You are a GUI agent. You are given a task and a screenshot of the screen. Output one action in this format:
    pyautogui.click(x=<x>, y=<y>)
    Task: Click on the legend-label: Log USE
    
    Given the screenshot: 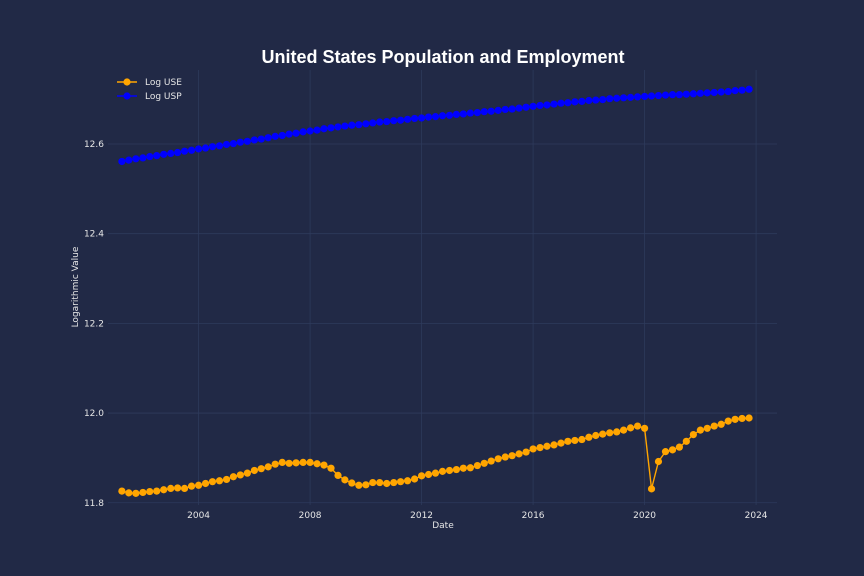 What is the action you would take?
    pyautogui.click(x=163, y=83)
    